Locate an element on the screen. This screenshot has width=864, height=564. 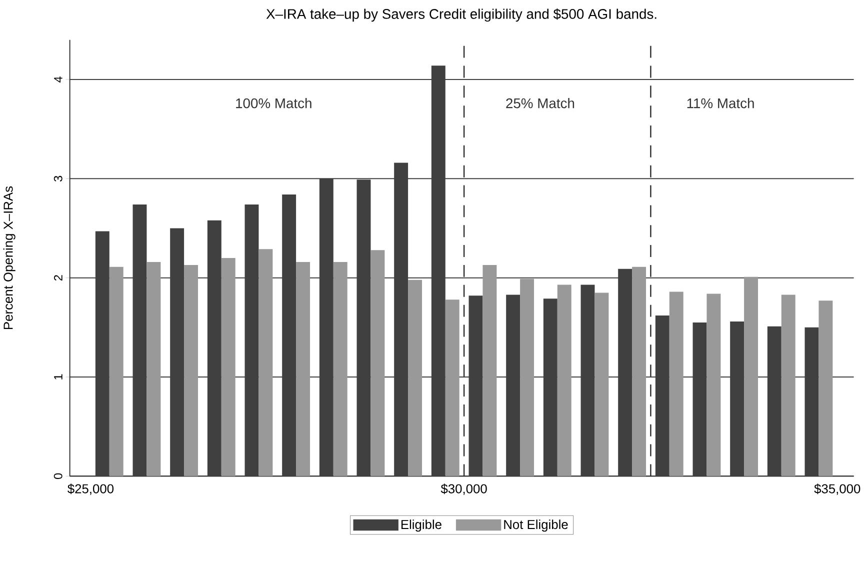
legend-label: Eligible is located at coordinates (421, 526).